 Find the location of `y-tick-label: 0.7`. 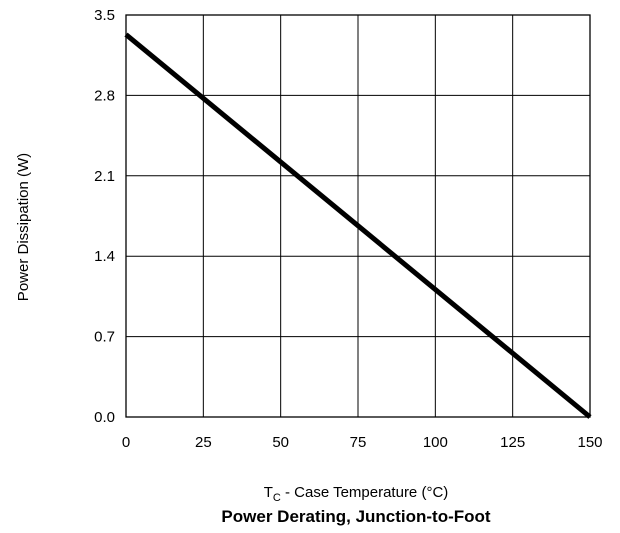

y-tick-label: 0.7 is located at coordinates (104, 337).